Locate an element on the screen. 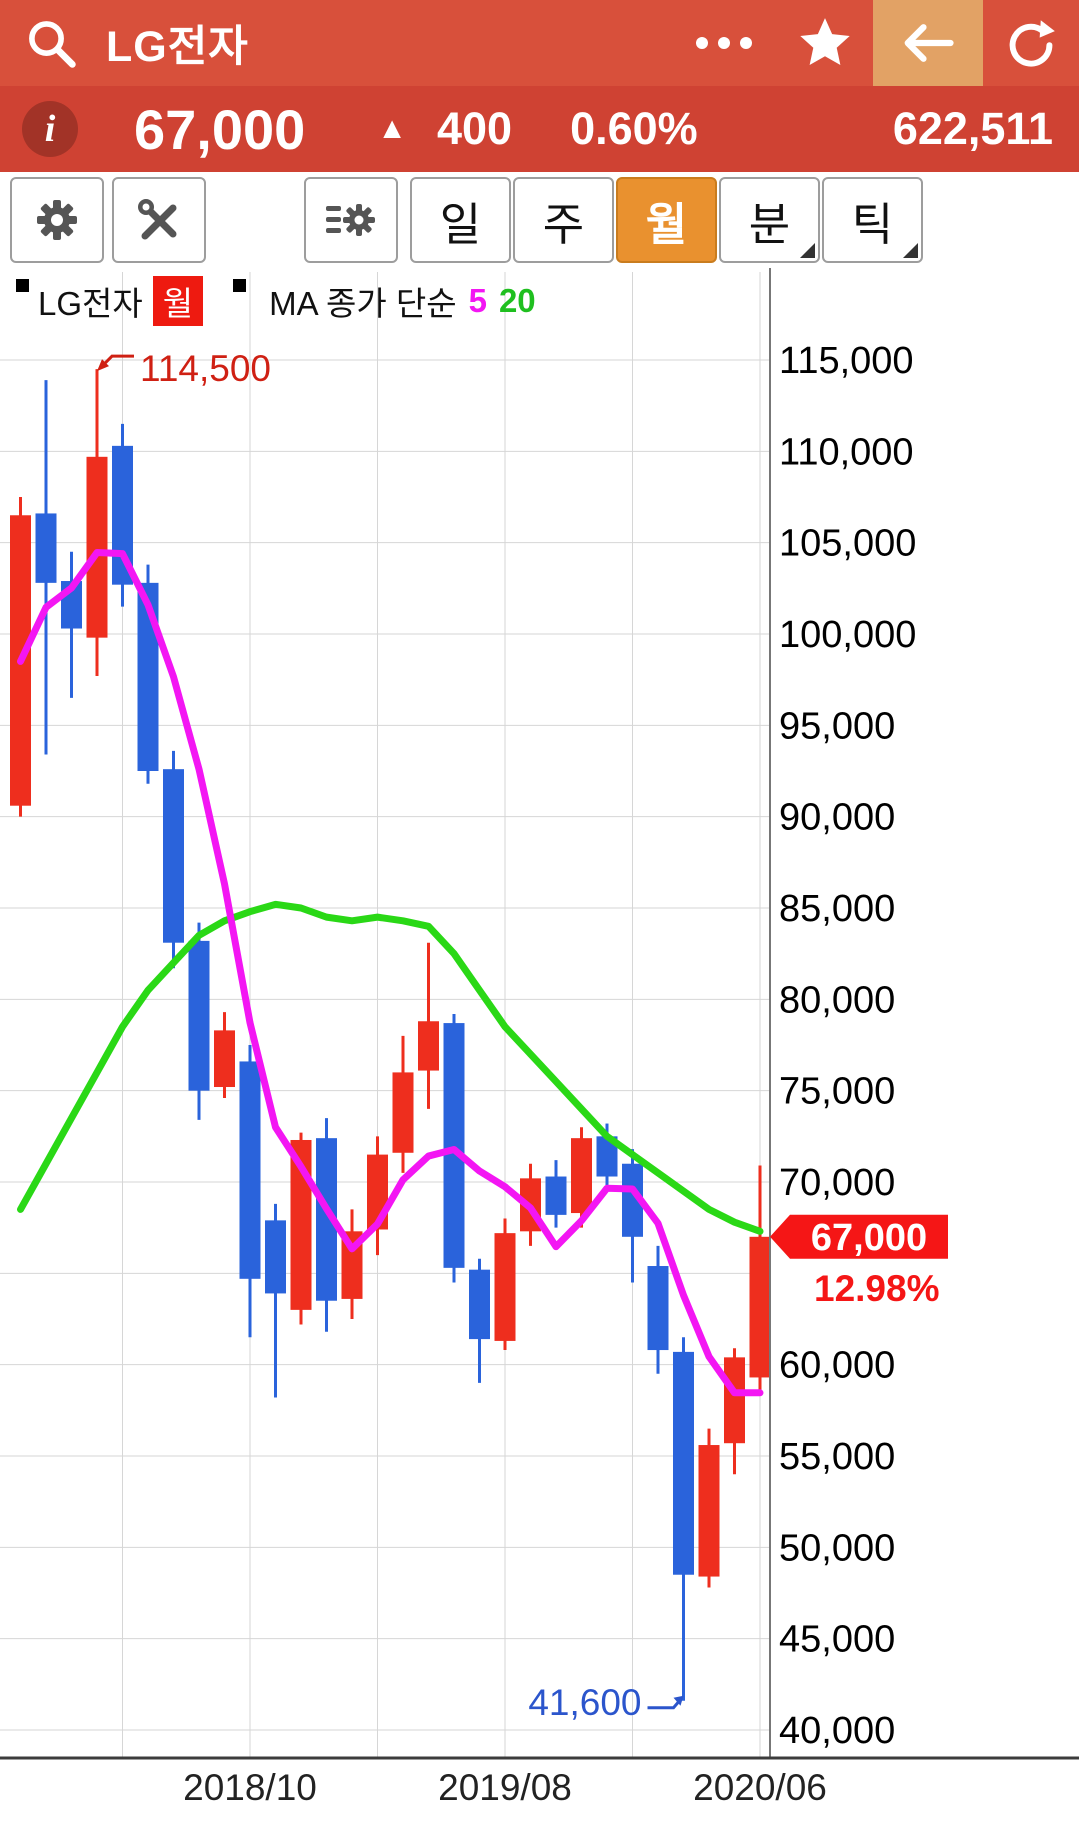  chart-toolbar: 일 주 월 분 틱 is located at coordinates (539, 220).